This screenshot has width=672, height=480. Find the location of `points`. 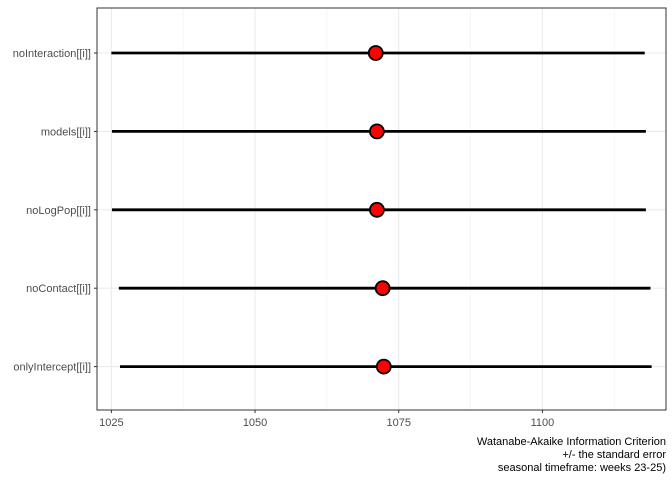

points is located at coordinates (379, 210).